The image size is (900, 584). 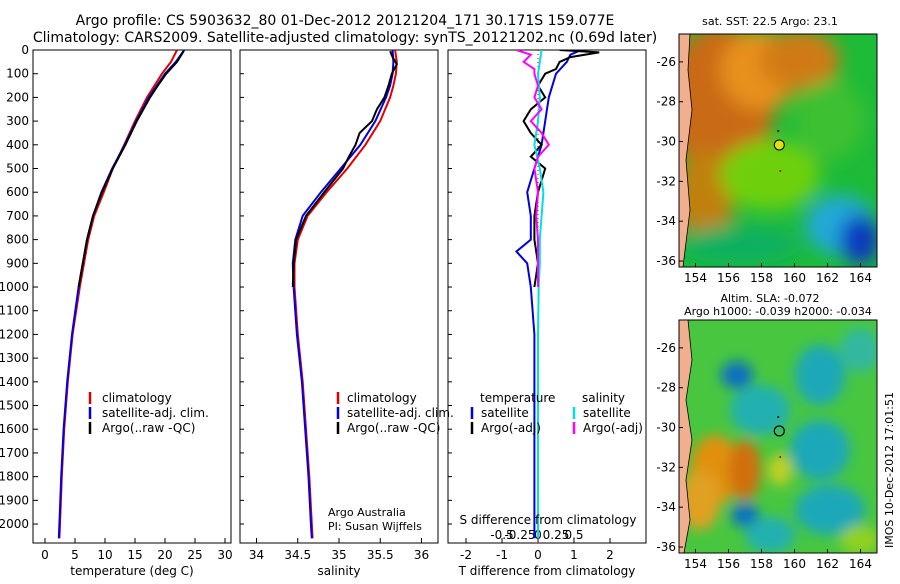 What do you see at coordinates (666, 261) in the screenshot?
I see `sst-map-ytick-label: -36` at bounding box center [666, 261].